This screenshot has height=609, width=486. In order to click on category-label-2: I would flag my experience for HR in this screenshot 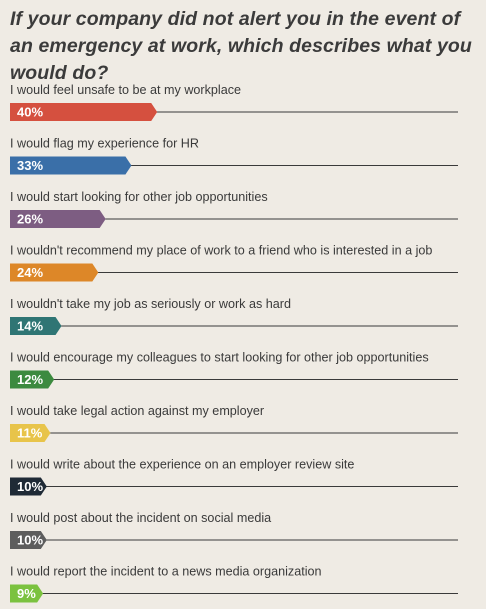, I will do `click(104, 144)`.